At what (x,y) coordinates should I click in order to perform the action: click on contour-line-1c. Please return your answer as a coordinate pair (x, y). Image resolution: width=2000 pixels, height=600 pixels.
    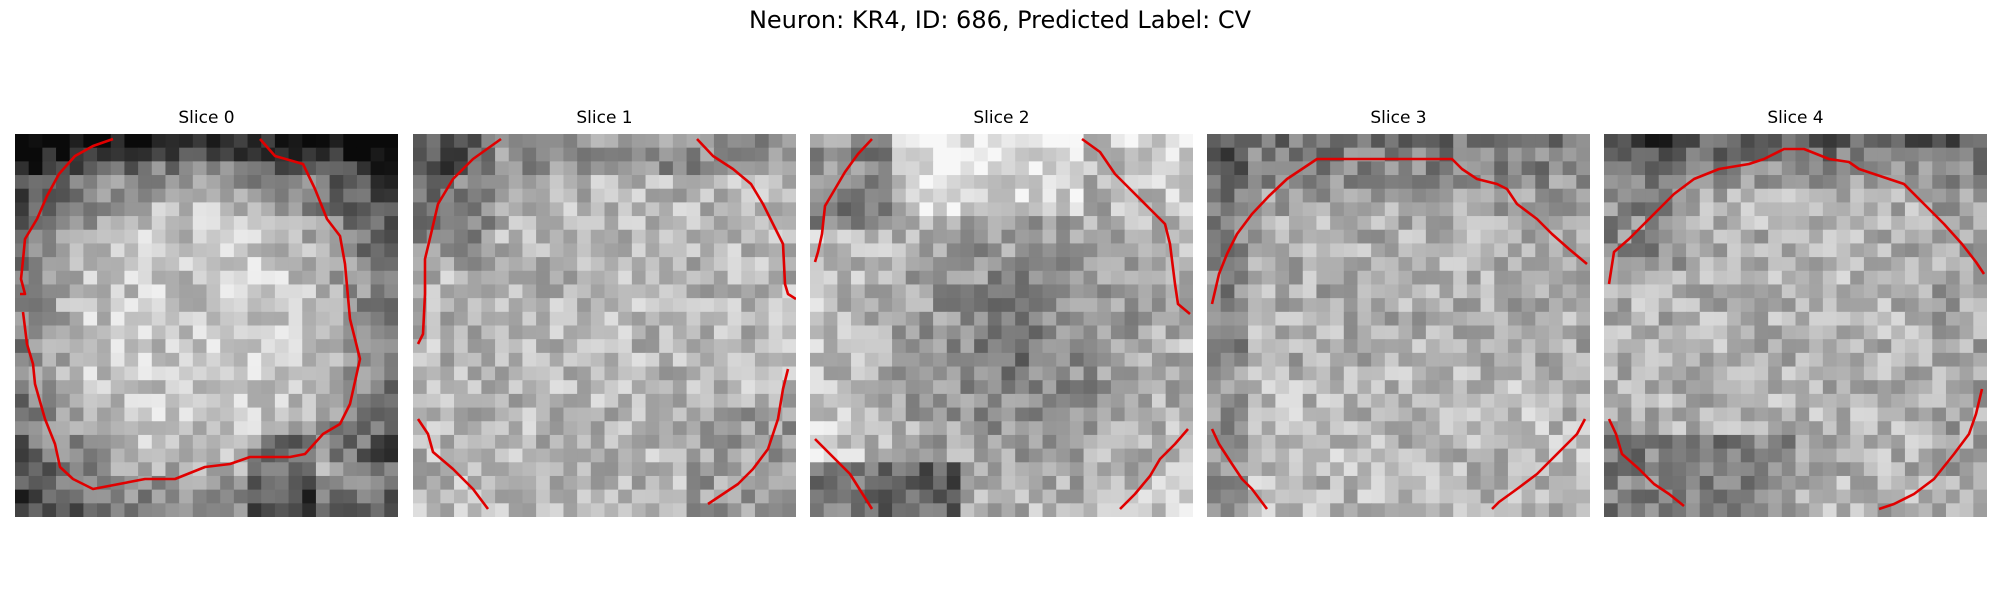
    Looking at the image, I should click on (453, 464).